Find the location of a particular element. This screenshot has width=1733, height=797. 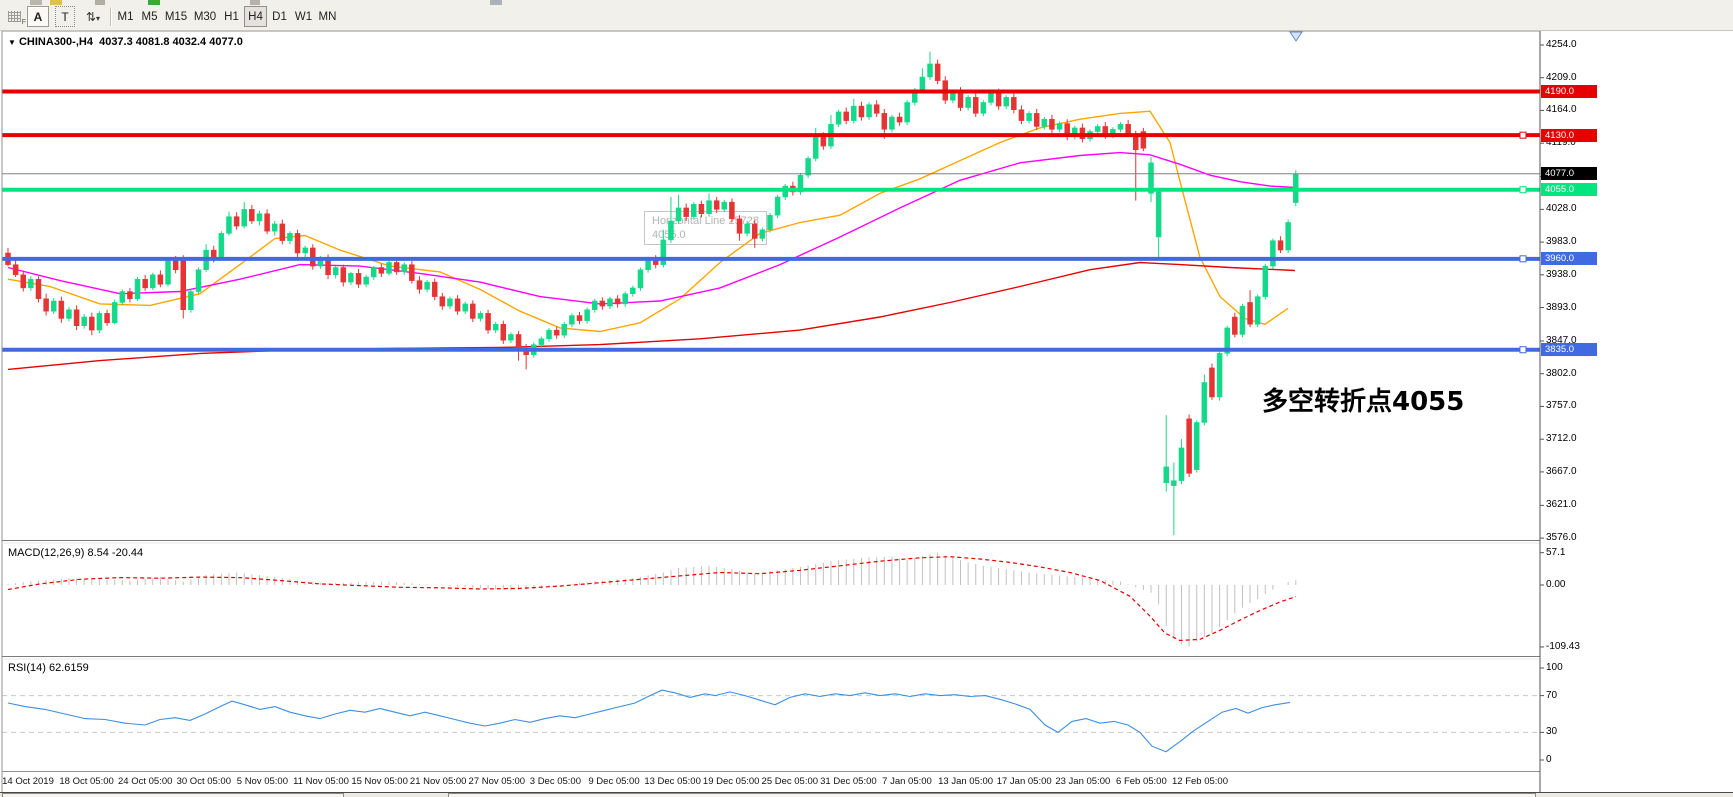

object-tooltip: Horizontal Line 25728 4055.0 is located at coordinates (706, 228).